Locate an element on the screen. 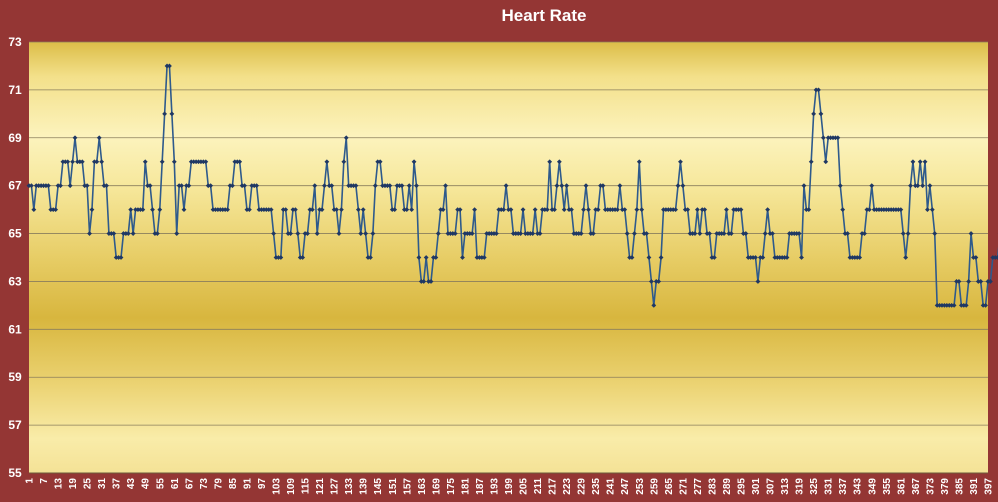 Image resolution: width=998 pixels, height=502 pixels. x-tick-label: 157 is located at coordinates (407, 486).